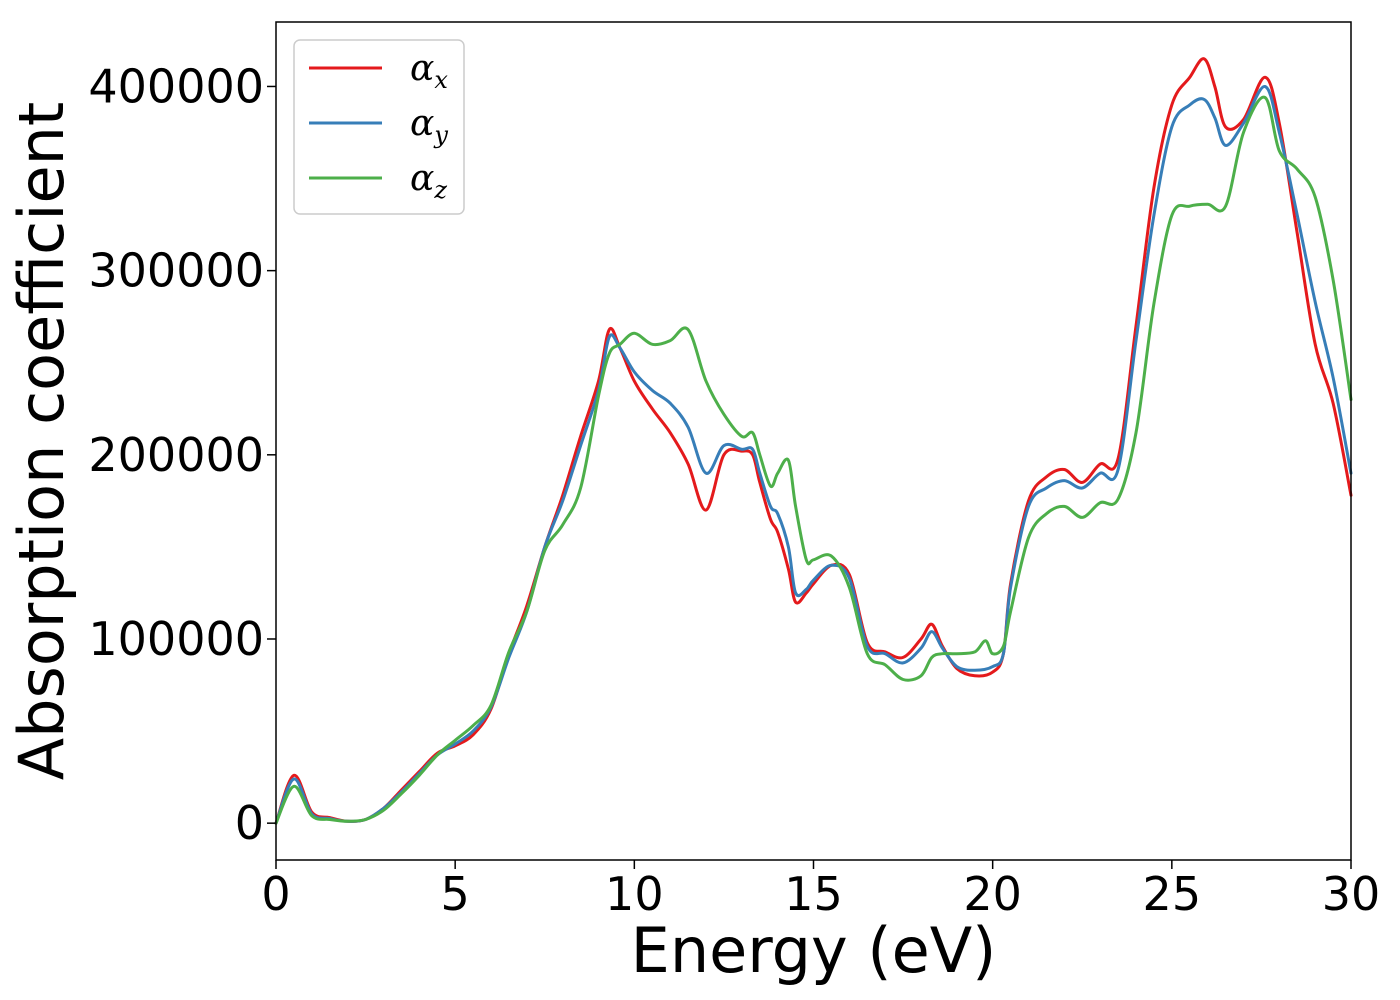  Describe the element at coordinates (176, 455) in the screenshot. I see `y-tick-label: 200000` at that location.